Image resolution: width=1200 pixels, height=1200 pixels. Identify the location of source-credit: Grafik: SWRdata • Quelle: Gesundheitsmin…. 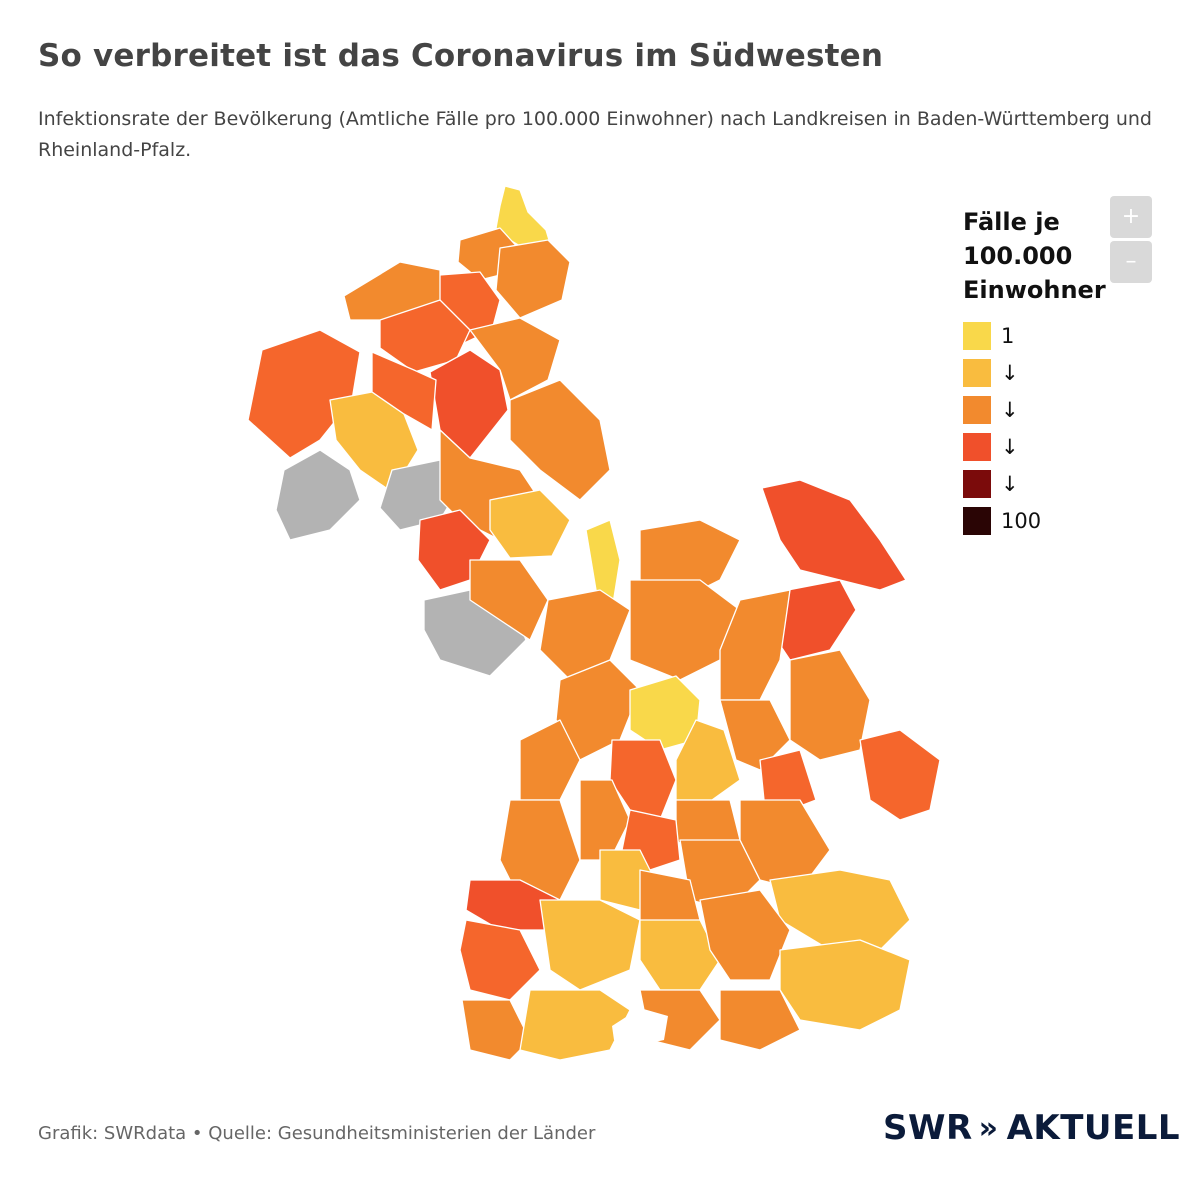
(317, 1133).